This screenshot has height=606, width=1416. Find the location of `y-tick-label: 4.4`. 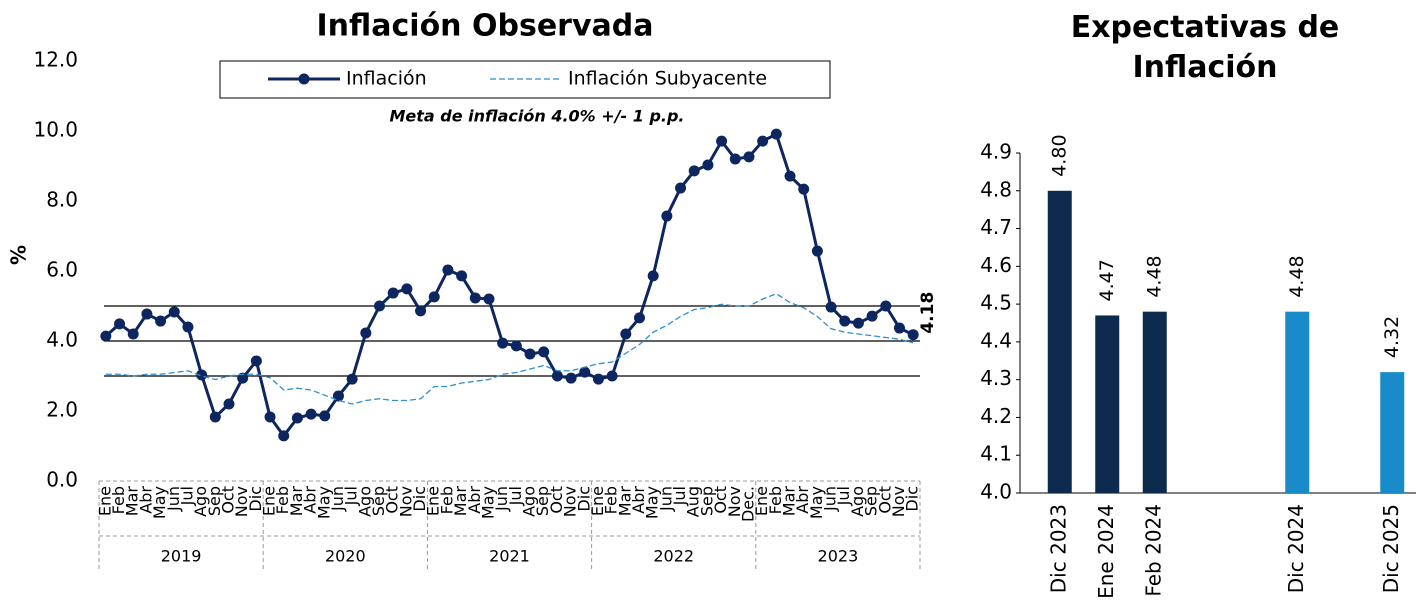

y-tick-label: 4.4 is located at coordinates (996, 340).